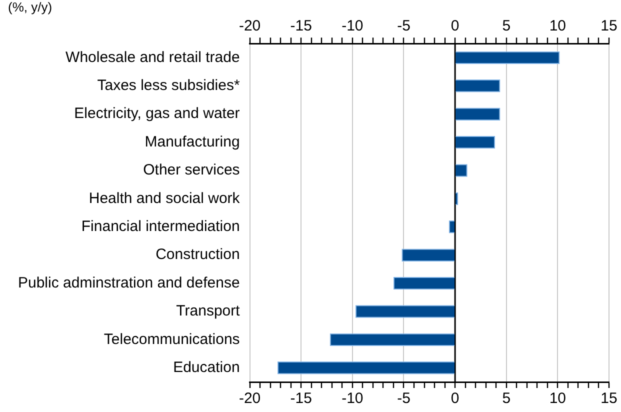 The width and height of the screenshot is (621, 412). What do you see at coordinates (403, 399) in the screenshot?
I see `x-tick-label: -5` at bounding box center [403, 399].